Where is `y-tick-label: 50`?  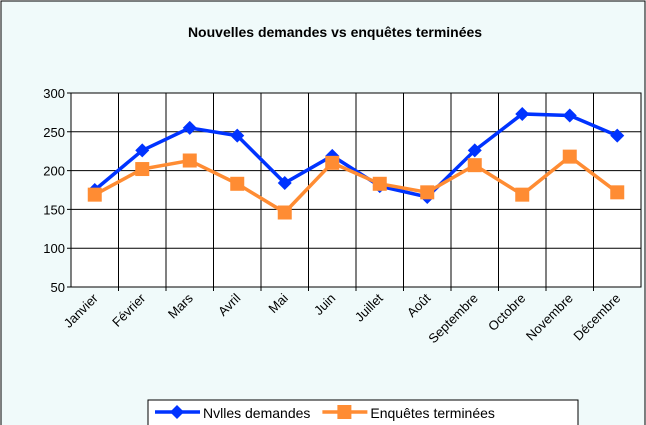 y-tick-label: 50 is located at coordinates (58, 287).